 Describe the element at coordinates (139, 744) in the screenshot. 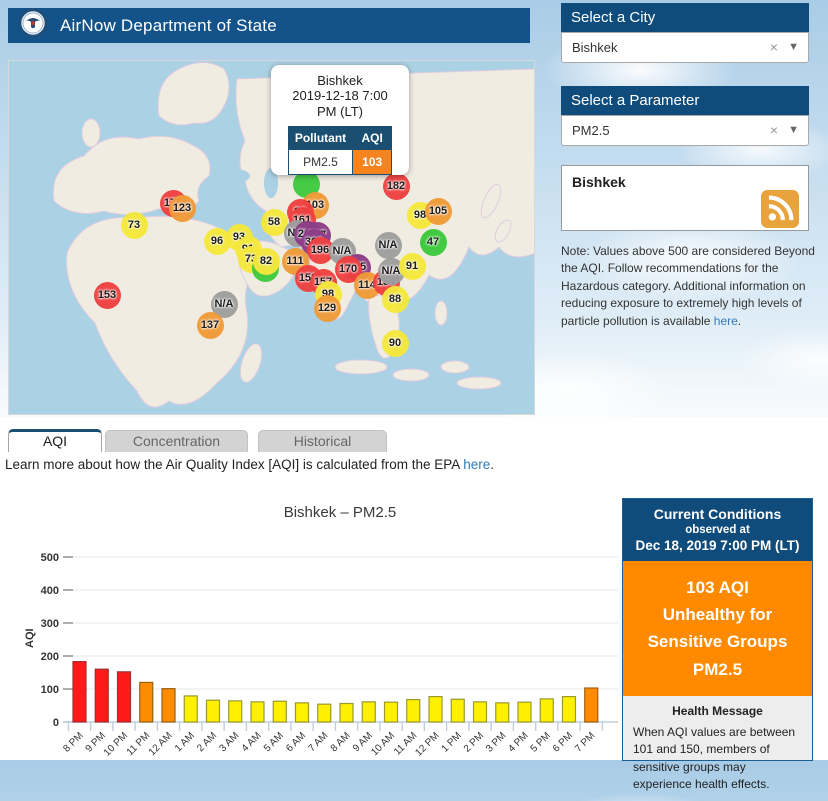

I see `svg-text: 11 PM` at that location.